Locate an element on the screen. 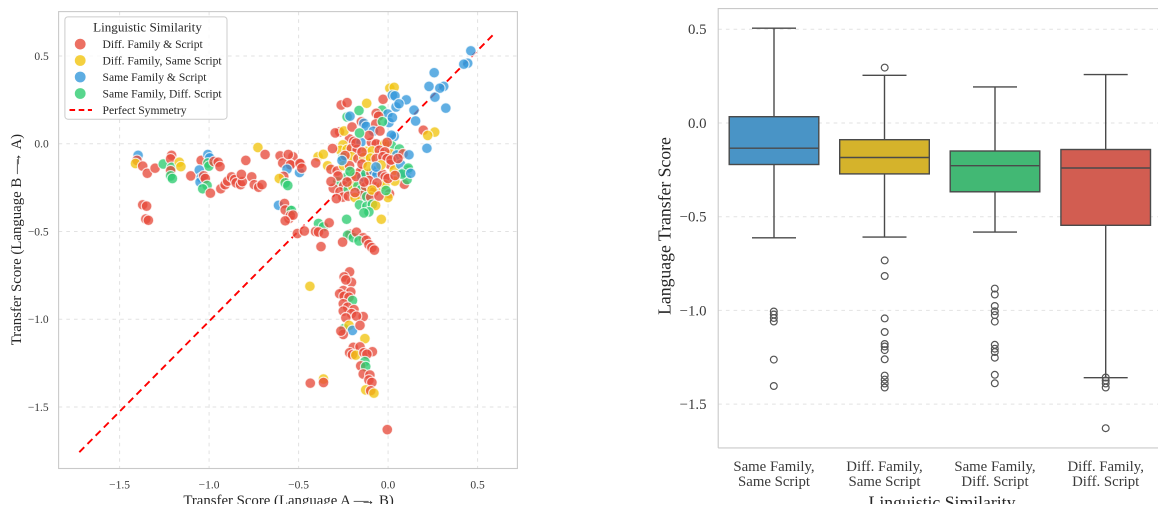 Image resolution: width=1158 pixels, height=509 pixels. svg-text: Perfect Symmetry is located at coordinates (145, 110).